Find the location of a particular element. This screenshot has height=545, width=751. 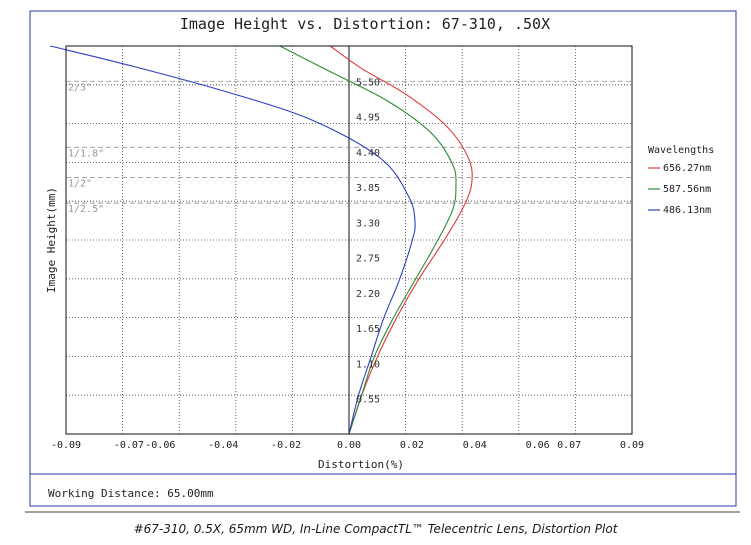

y-tick-labels: 0.55 1.10 1.65 2.20 2.75 3.30 3.85 4.40 4.95 5.50 is located at coordinates (368, 241).